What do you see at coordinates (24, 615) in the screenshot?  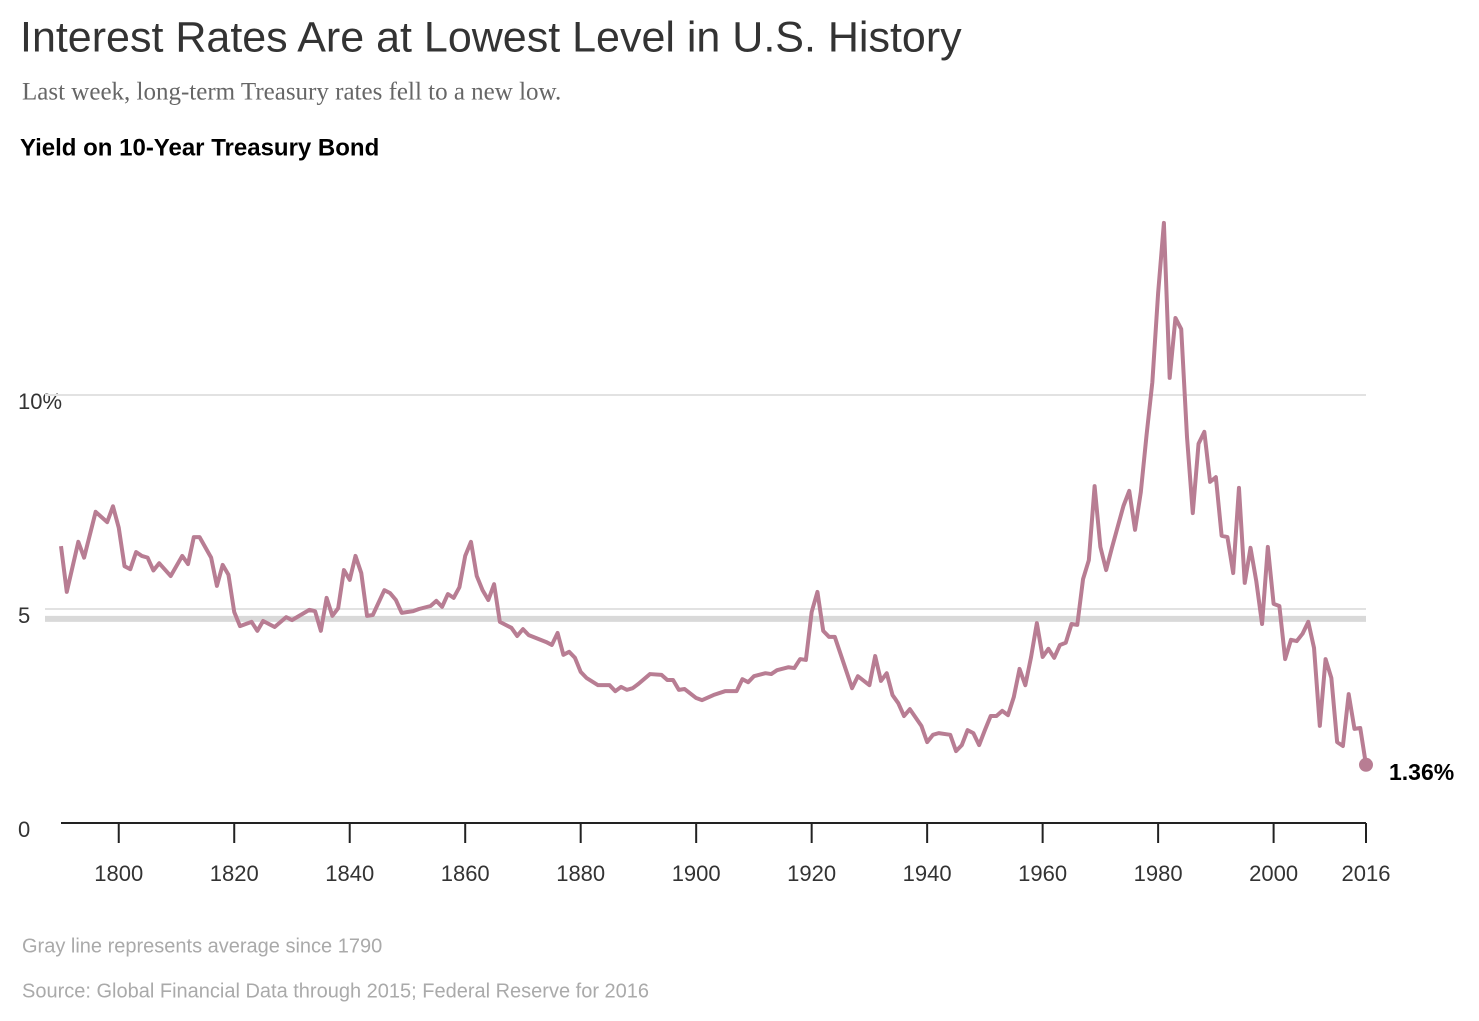 I see `y-tick-label: 5` at bounding box center [24, 615].